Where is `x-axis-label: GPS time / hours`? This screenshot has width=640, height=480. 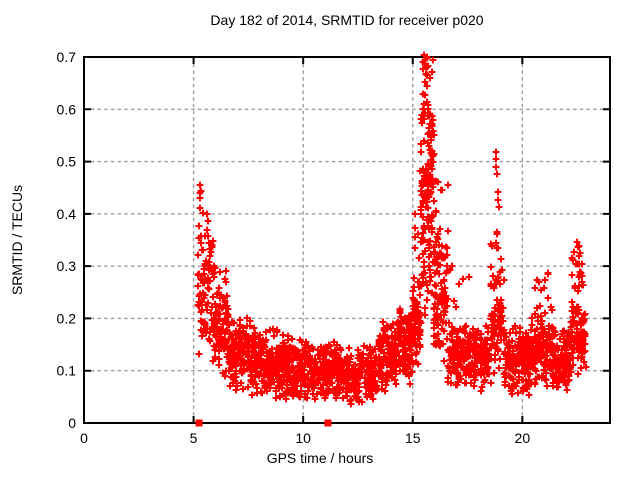 x-axis-label: GPS time / hours is located at coordinates (320, 458).